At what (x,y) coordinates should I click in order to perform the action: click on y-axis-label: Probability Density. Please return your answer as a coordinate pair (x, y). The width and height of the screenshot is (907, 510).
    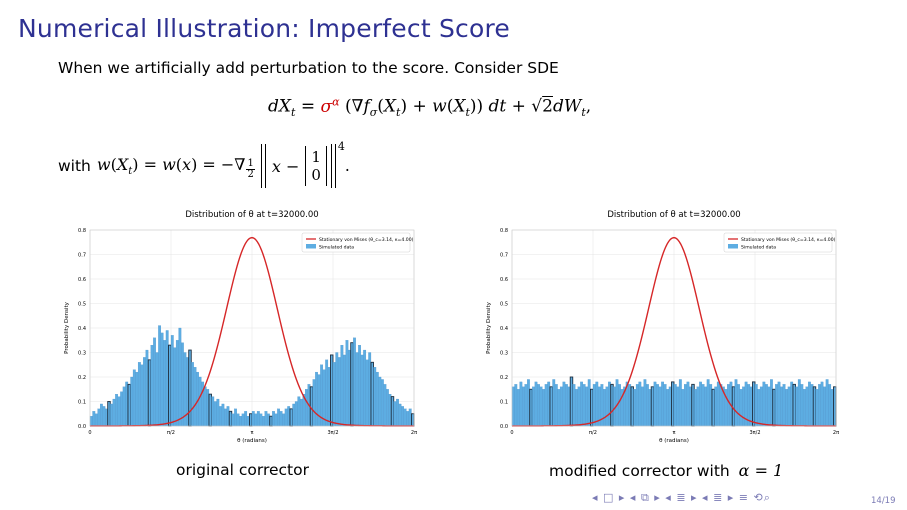
    Looking at the image, I should click on (489, 327).